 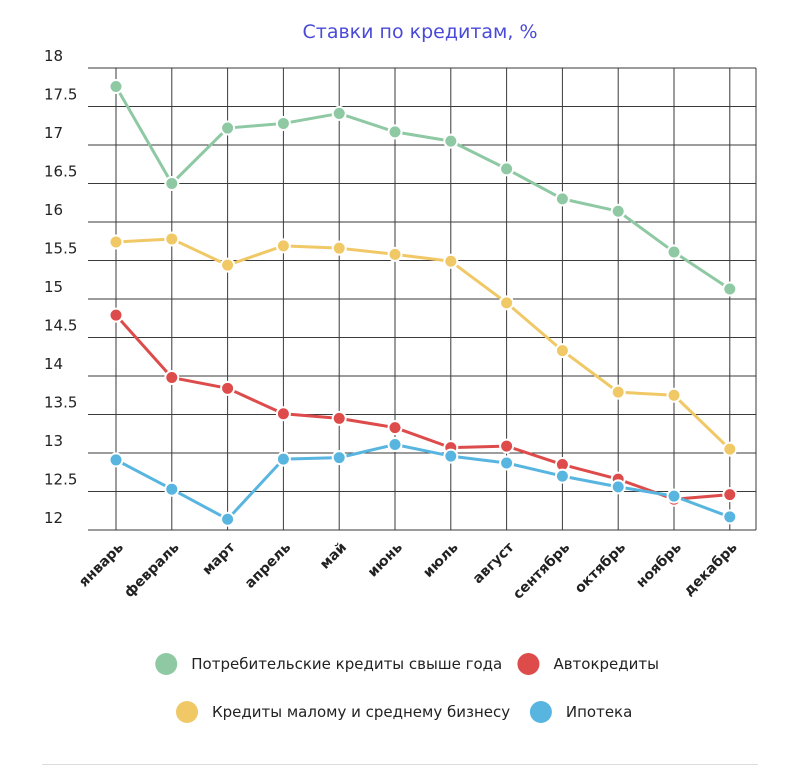 I want to click on legend-item: Автокредиты, so click(x=588, y=664).